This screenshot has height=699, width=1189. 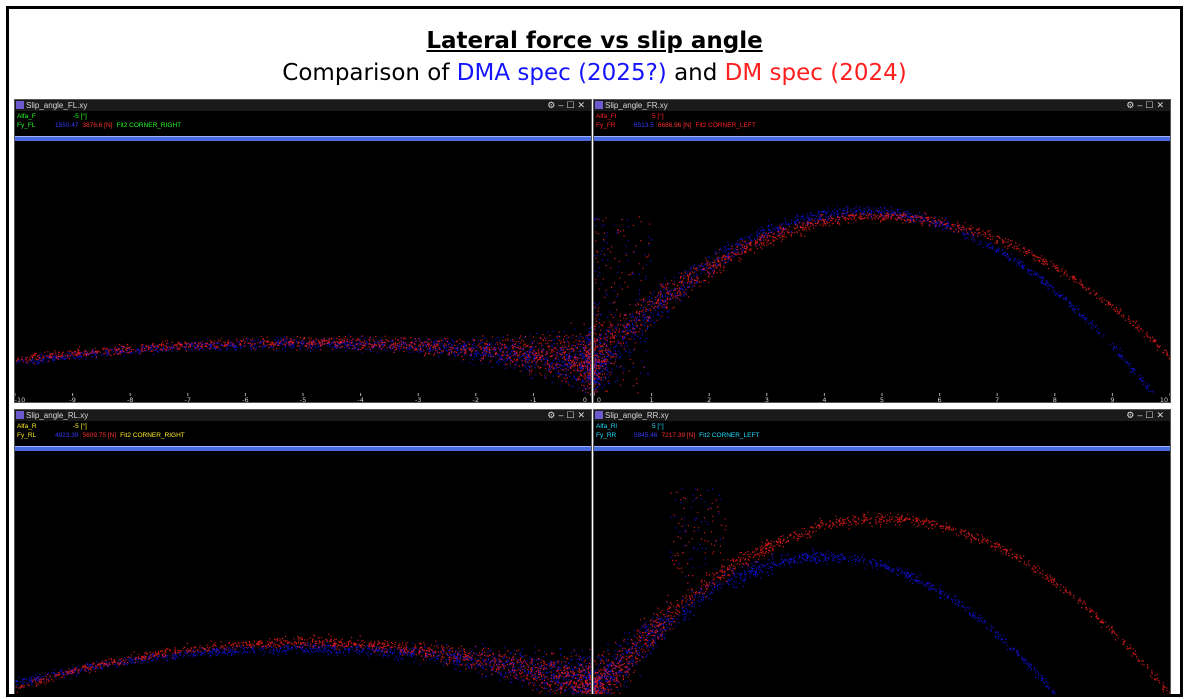 I want to click on subtitle-prefix: Comparison of, so click(x=369, y=73).